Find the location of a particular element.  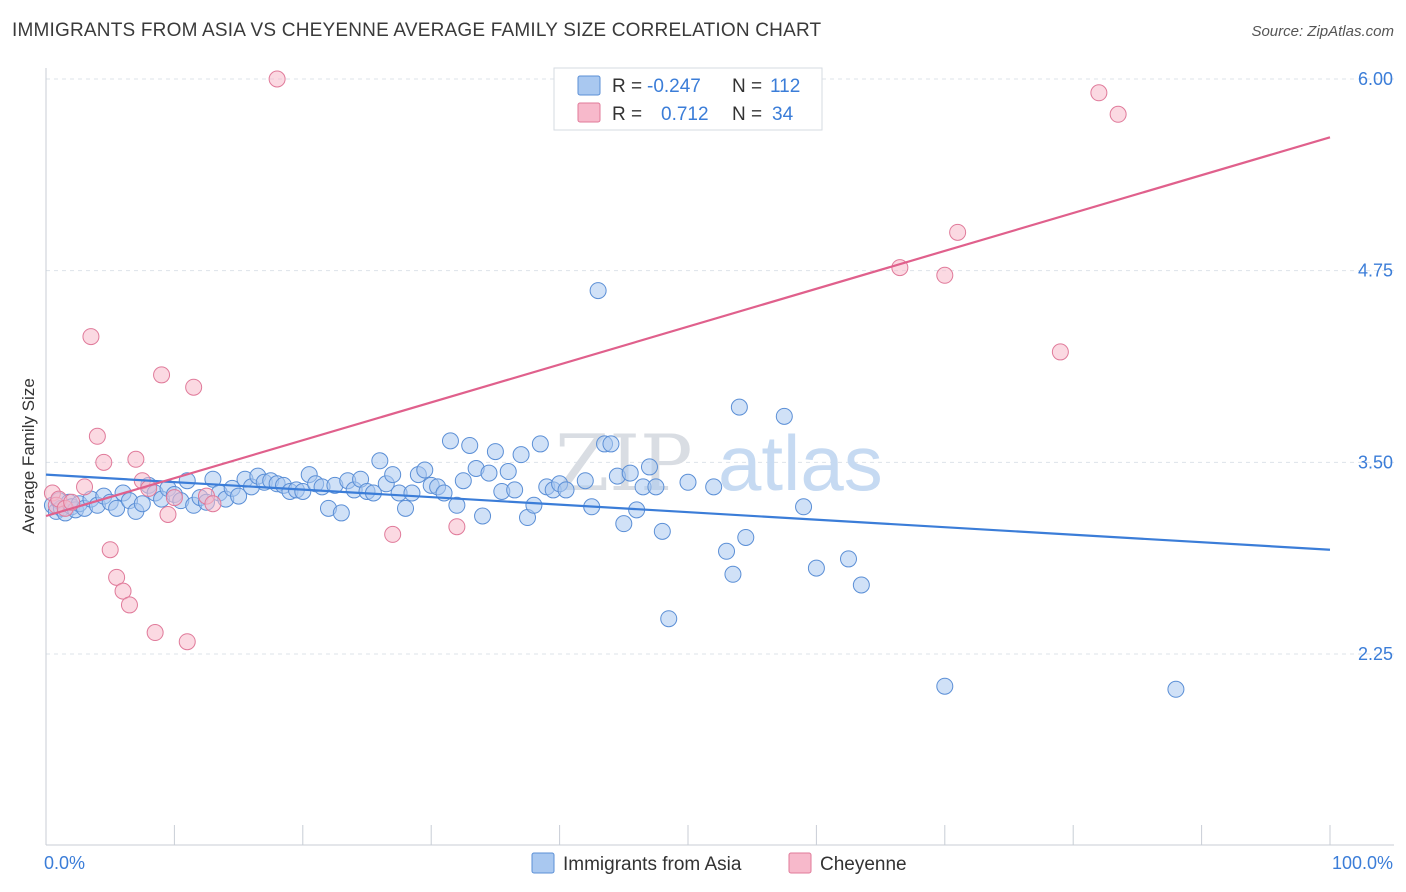

legend-n-value-1: 112 is located at coordinates (785, 86).